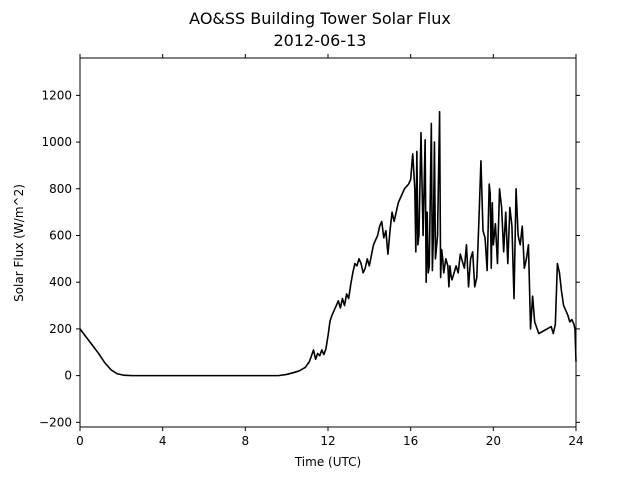  I want to click on x-tick-label: 12, so click(327, 441).